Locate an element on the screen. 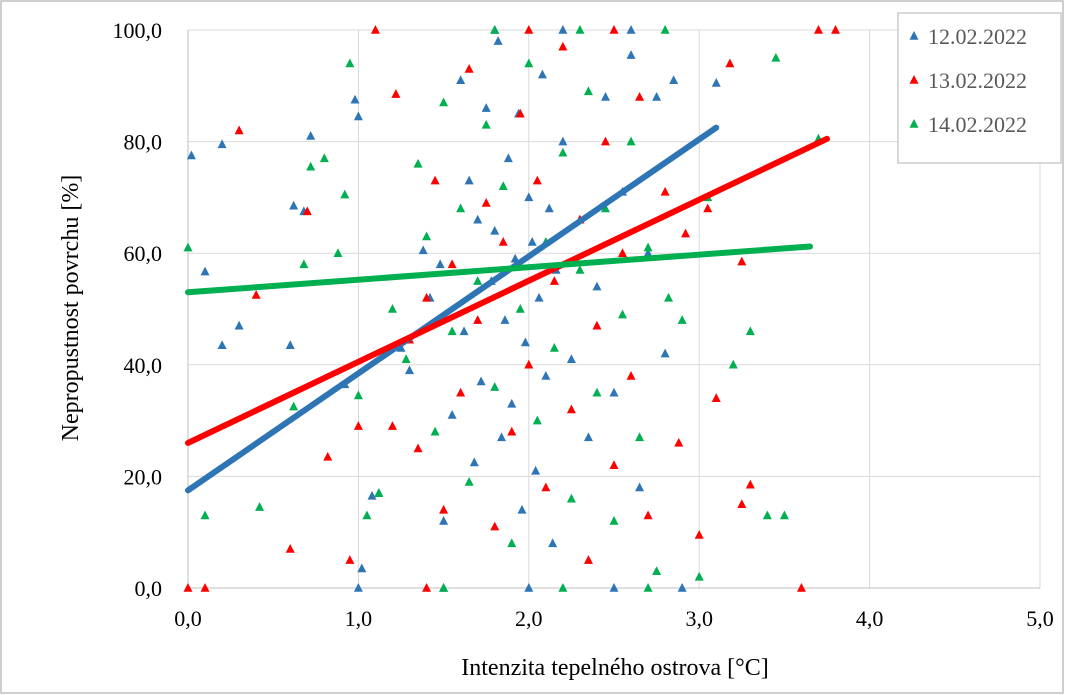  y-axis-title: Nepropustnost povrchu [%] is located at coordinates (71, 308).